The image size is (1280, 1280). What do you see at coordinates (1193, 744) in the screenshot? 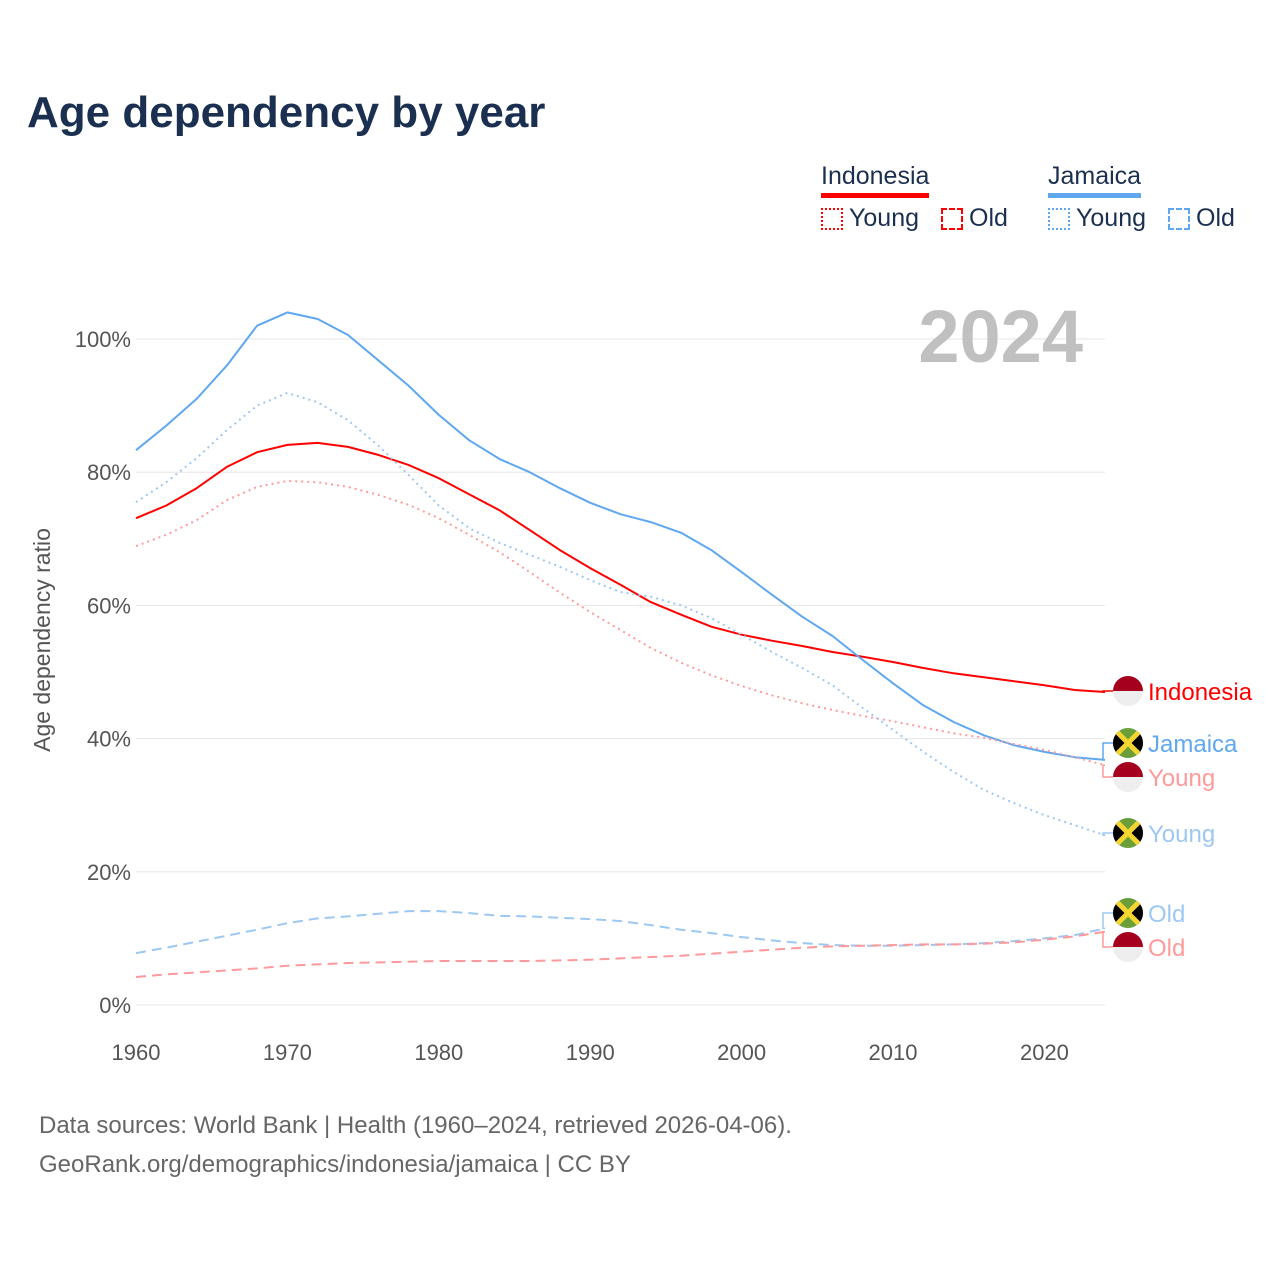
I see `end-label: Jamaica` at bounding box center [1193, 744].